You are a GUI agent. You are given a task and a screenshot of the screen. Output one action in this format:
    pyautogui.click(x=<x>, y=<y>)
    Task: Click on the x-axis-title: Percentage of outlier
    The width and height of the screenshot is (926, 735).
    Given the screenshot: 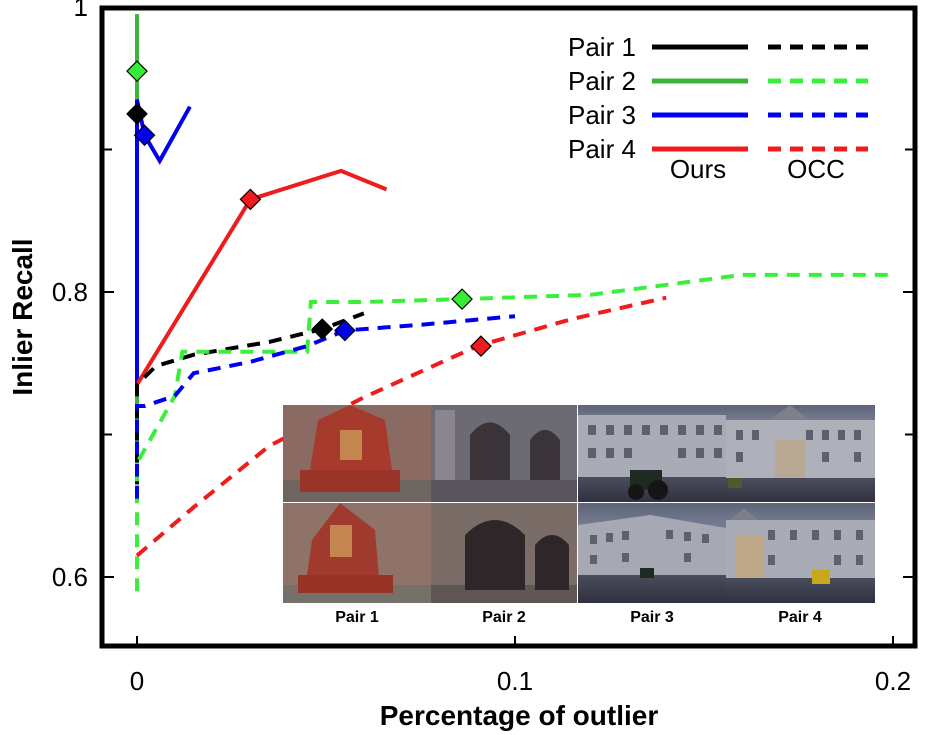 What is the action you would take?
    pyautogui.click(x=519, y=715)
    